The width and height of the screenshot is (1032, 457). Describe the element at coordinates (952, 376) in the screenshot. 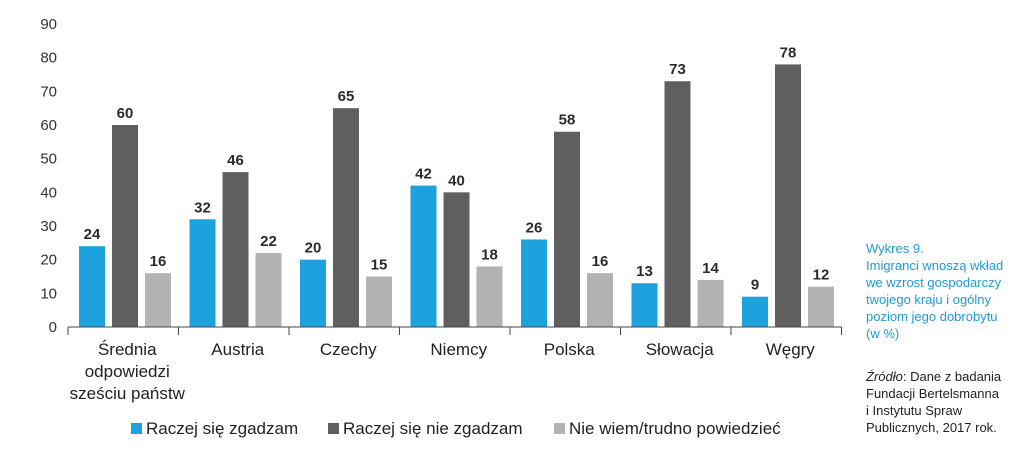

I see `source-line: : Dane z badania` at that location.